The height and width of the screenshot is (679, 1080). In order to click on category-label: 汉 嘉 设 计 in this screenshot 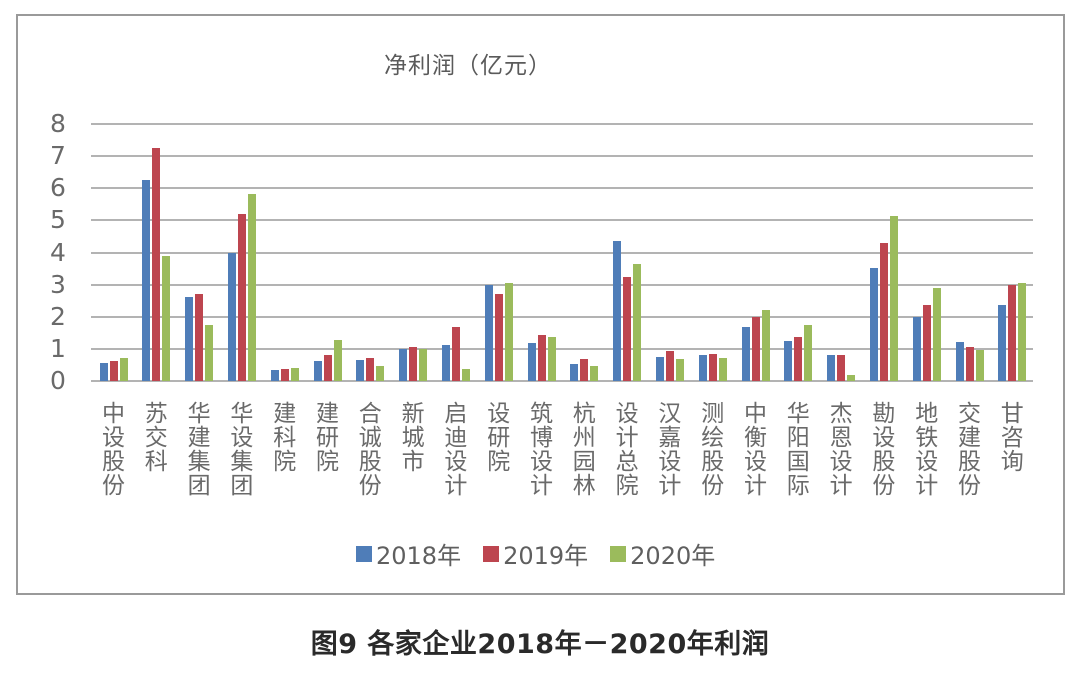, I will do `click(670, 450)`.